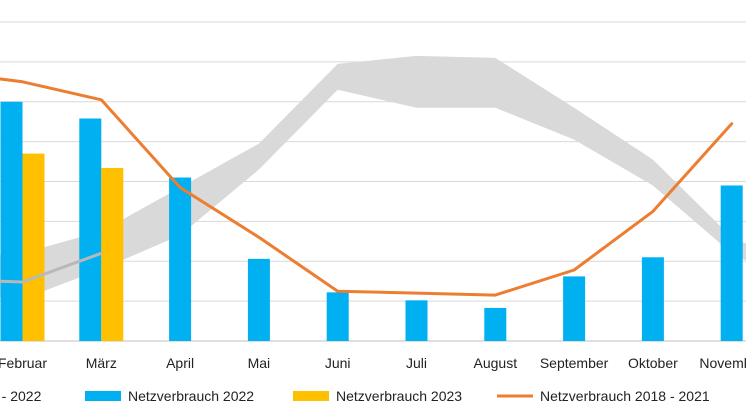  I want to click on x-tick-label-august: August, so click(496, 363).